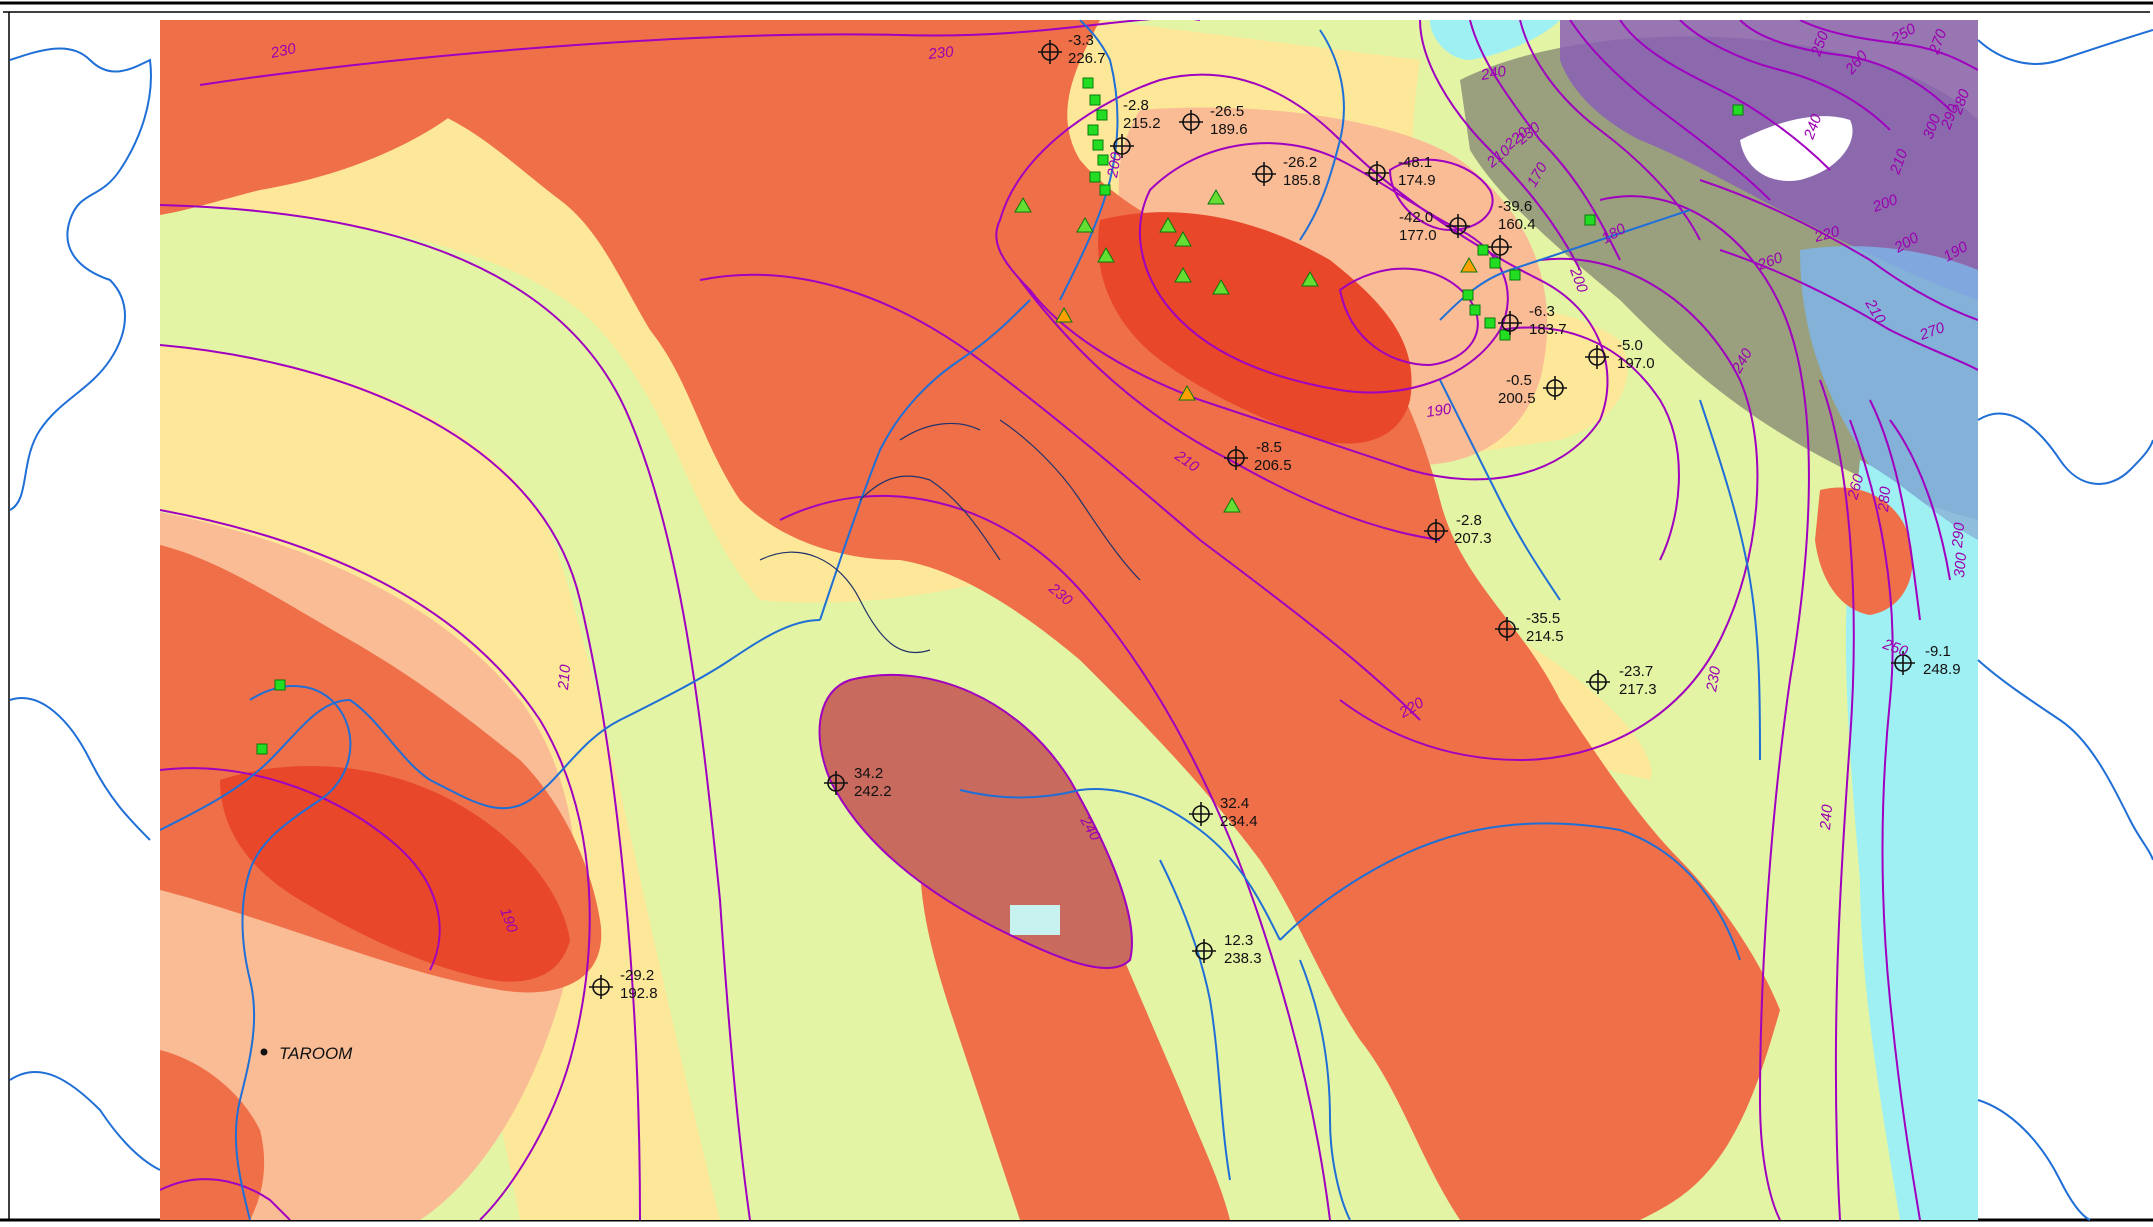 This screenshot has width=2153, height=1227. I want to click on zone-cyan-spot, so click(1035, 920).